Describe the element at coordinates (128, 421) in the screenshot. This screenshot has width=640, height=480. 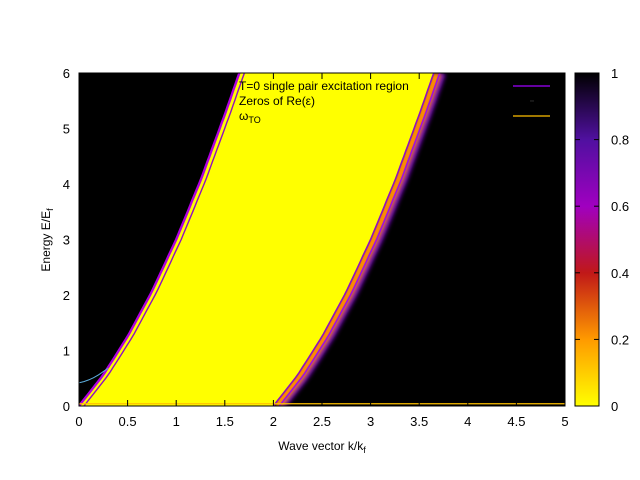
I see `x-tick-label: 0.5` at that location.